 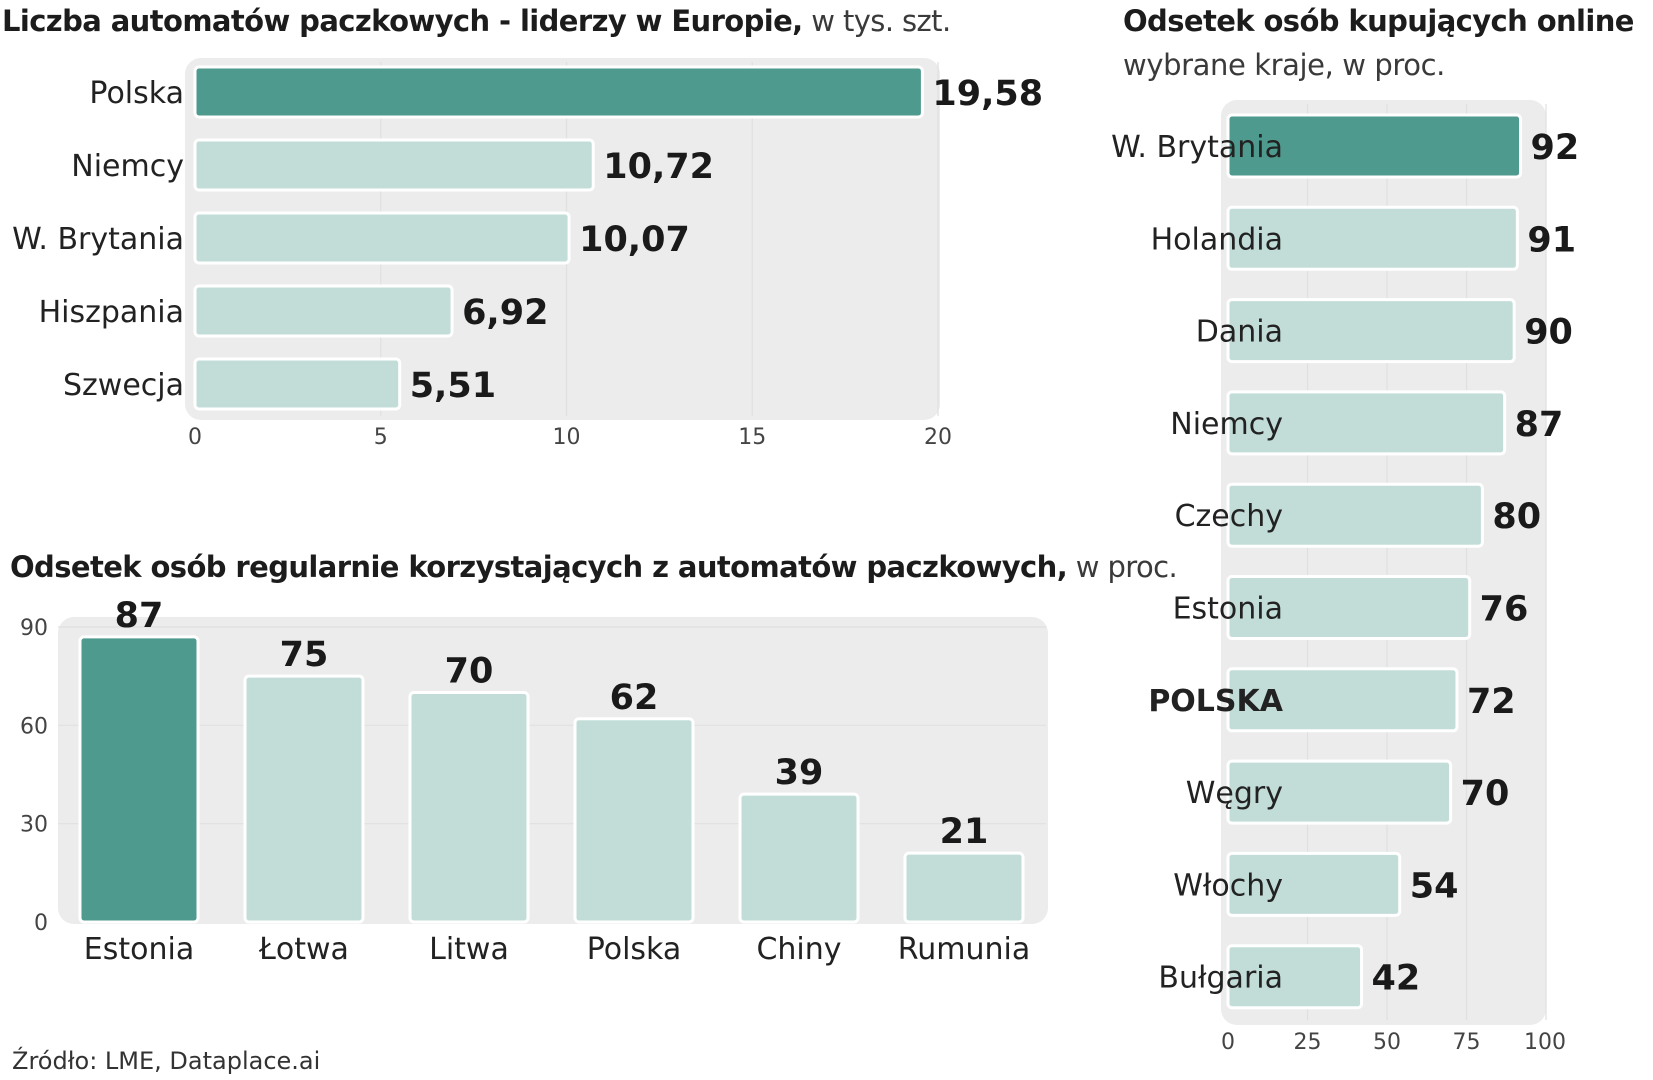 What do you see at coordinates (1126, 567) in the screenshot?
I see `chart2-title-unit: w proc.` at bounding box center [1126, 567].